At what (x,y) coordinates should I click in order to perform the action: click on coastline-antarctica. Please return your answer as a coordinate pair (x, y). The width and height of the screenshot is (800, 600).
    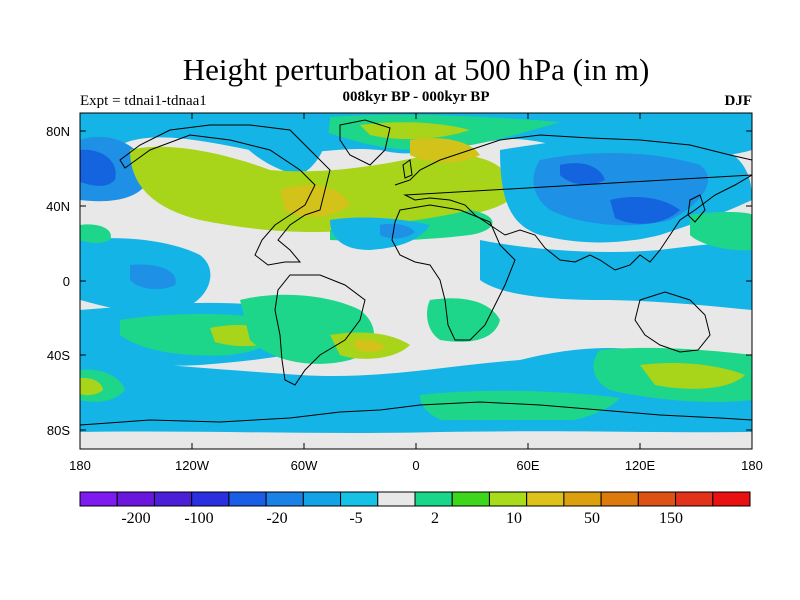
    Looking at the image, I should click on (416, 413).